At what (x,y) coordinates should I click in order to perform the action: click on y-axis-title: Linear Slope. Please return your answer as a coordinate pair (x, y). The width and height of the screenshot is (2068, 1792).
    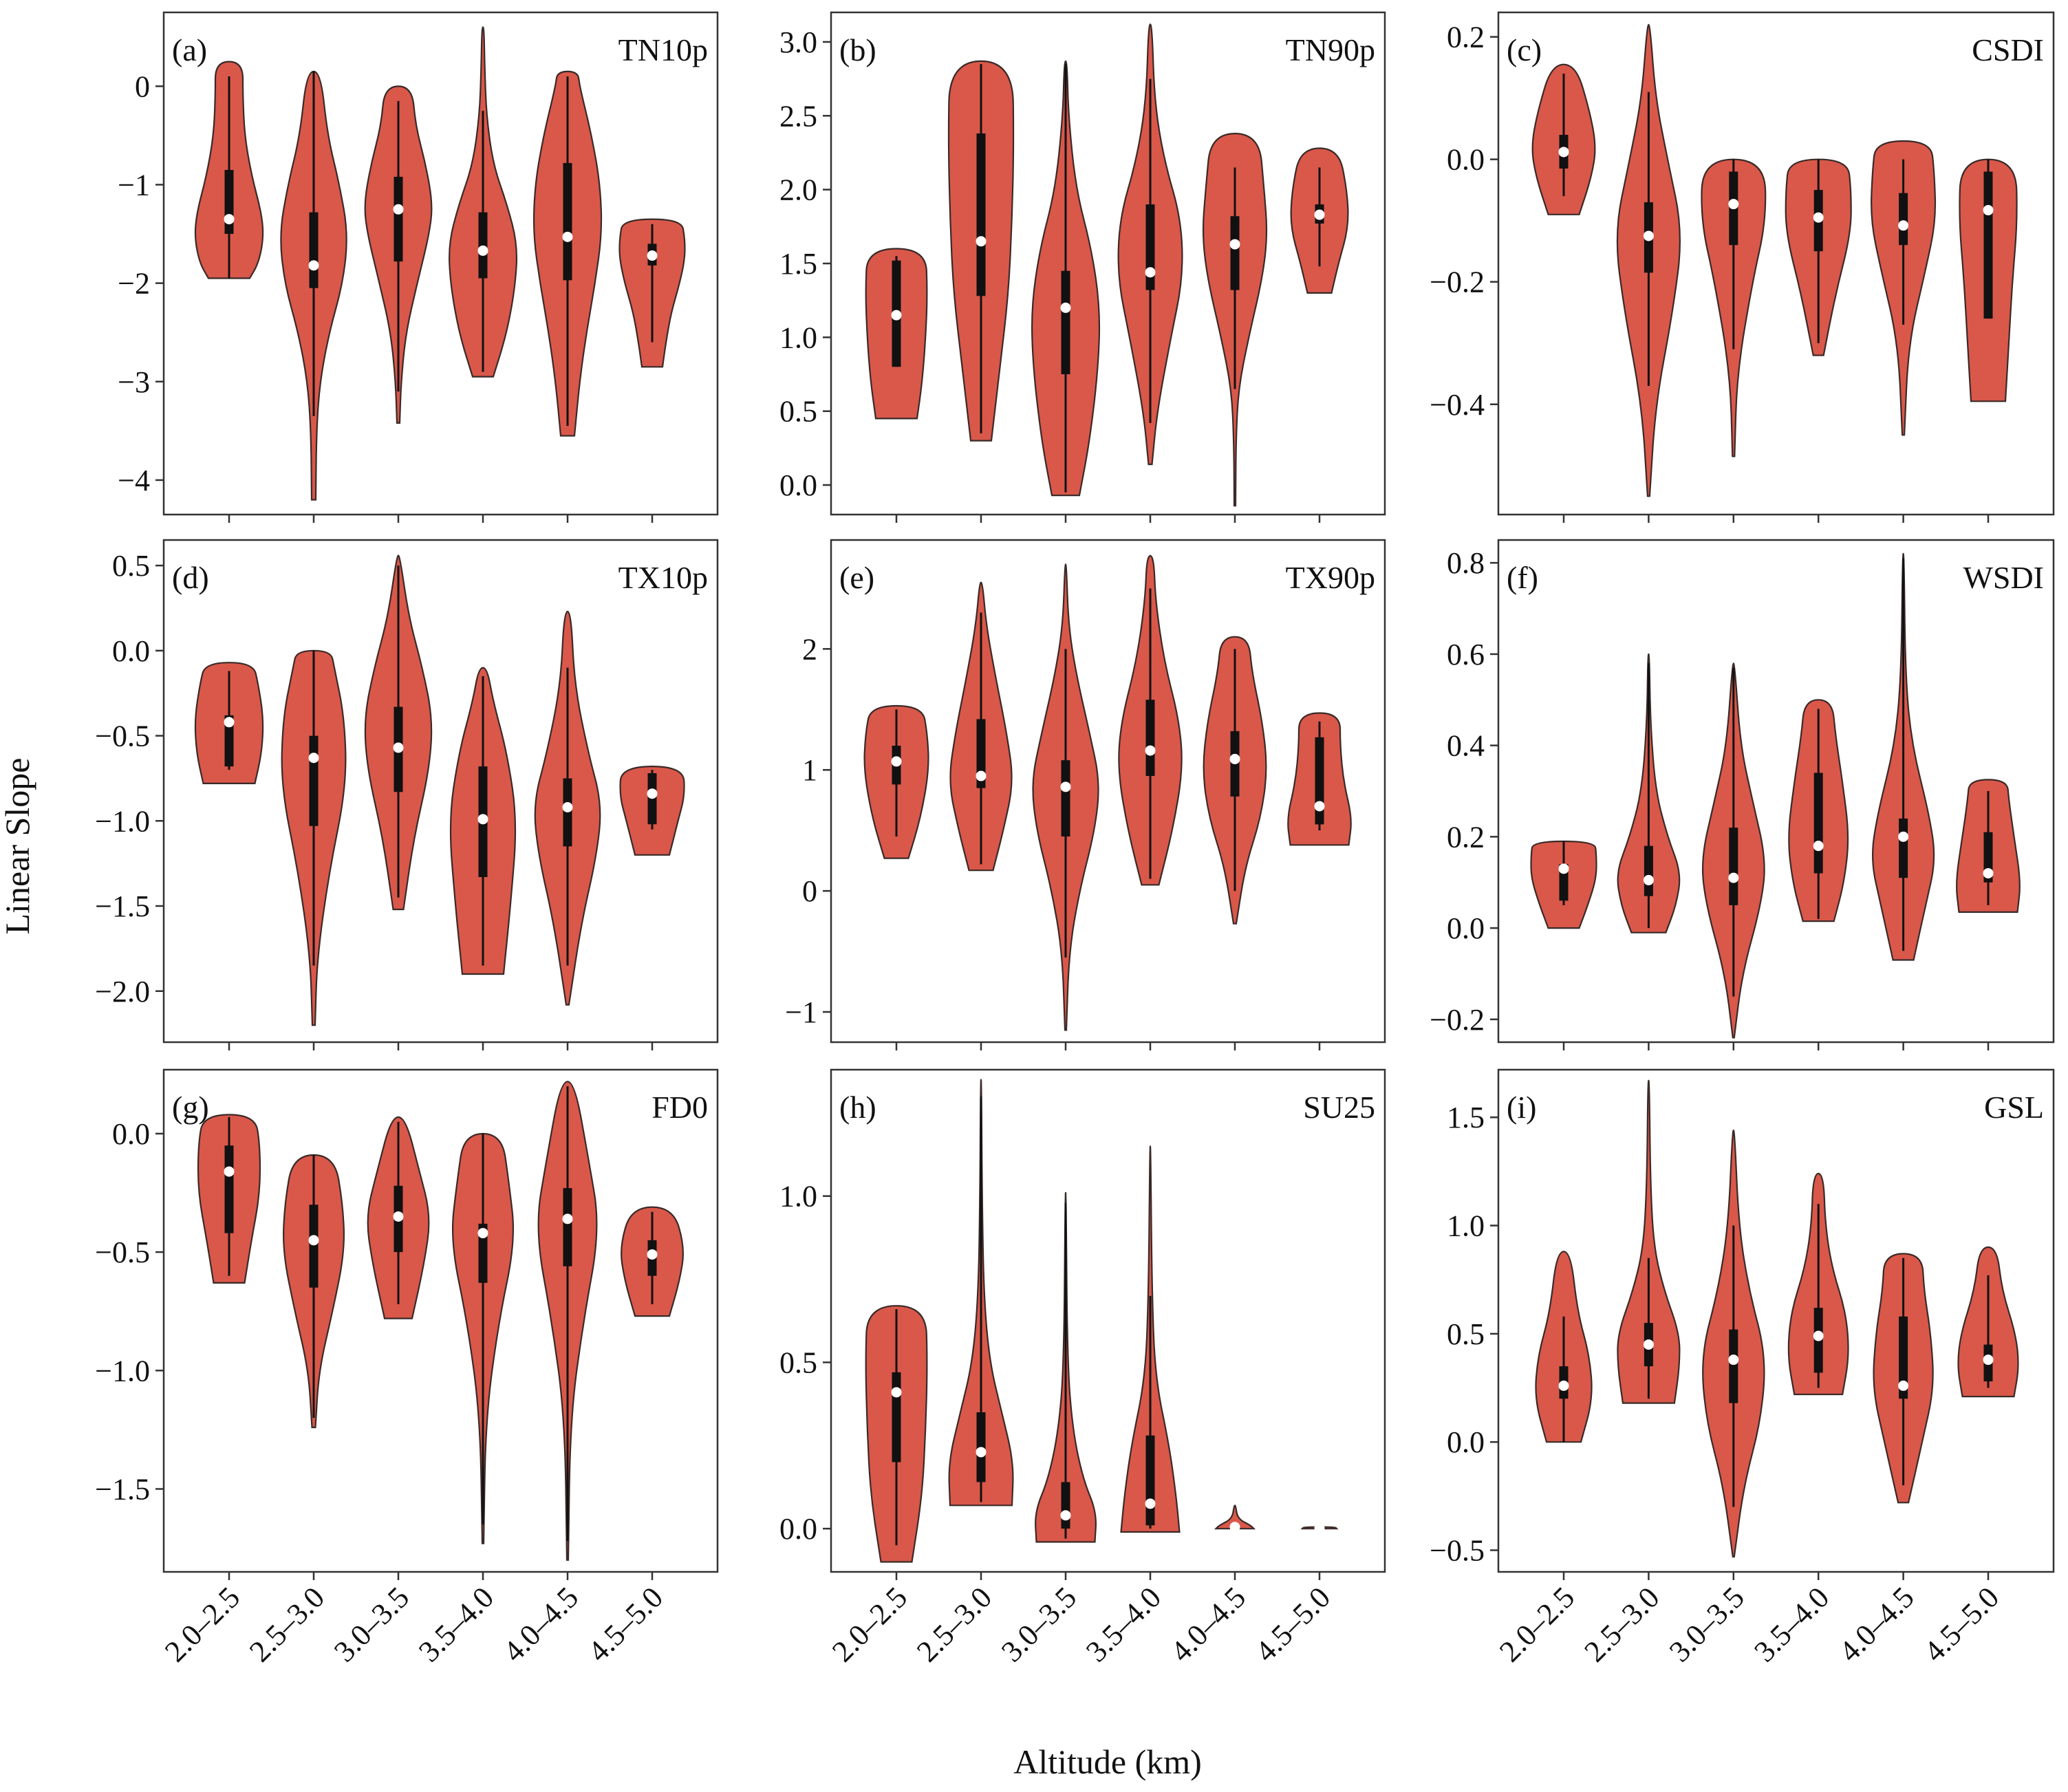
    Looking at the image, I should click on (18, 846).